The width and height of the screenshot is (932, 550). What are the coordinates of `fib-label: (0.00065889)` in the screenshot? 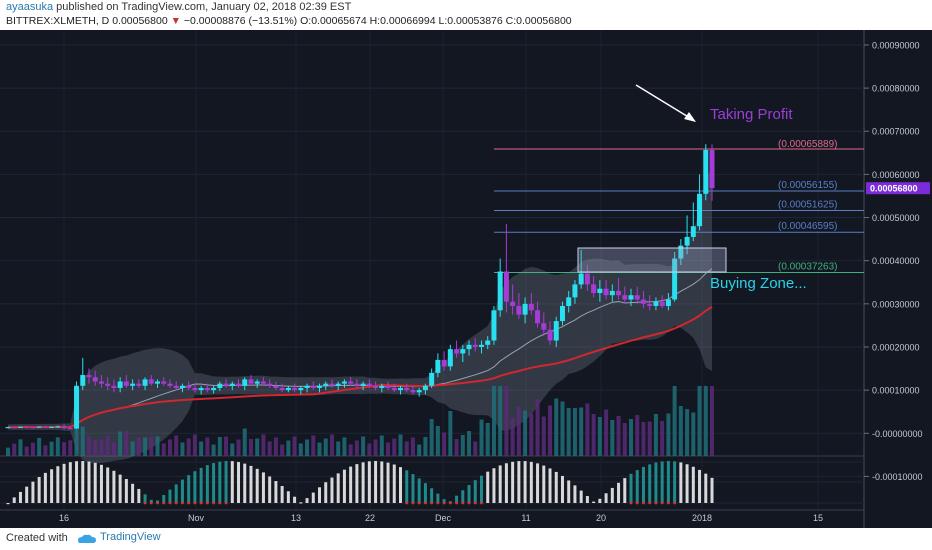 It's located at (808, 144).